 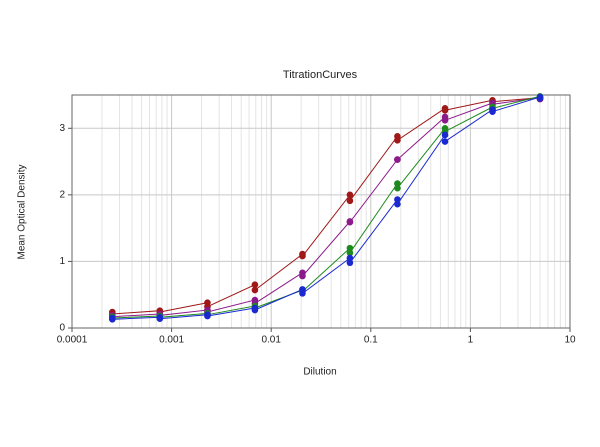 What do you see at coordinates (62, 194) in the screenshot?
I see `y-tick-label: 2` at bounding box center [62, 194].